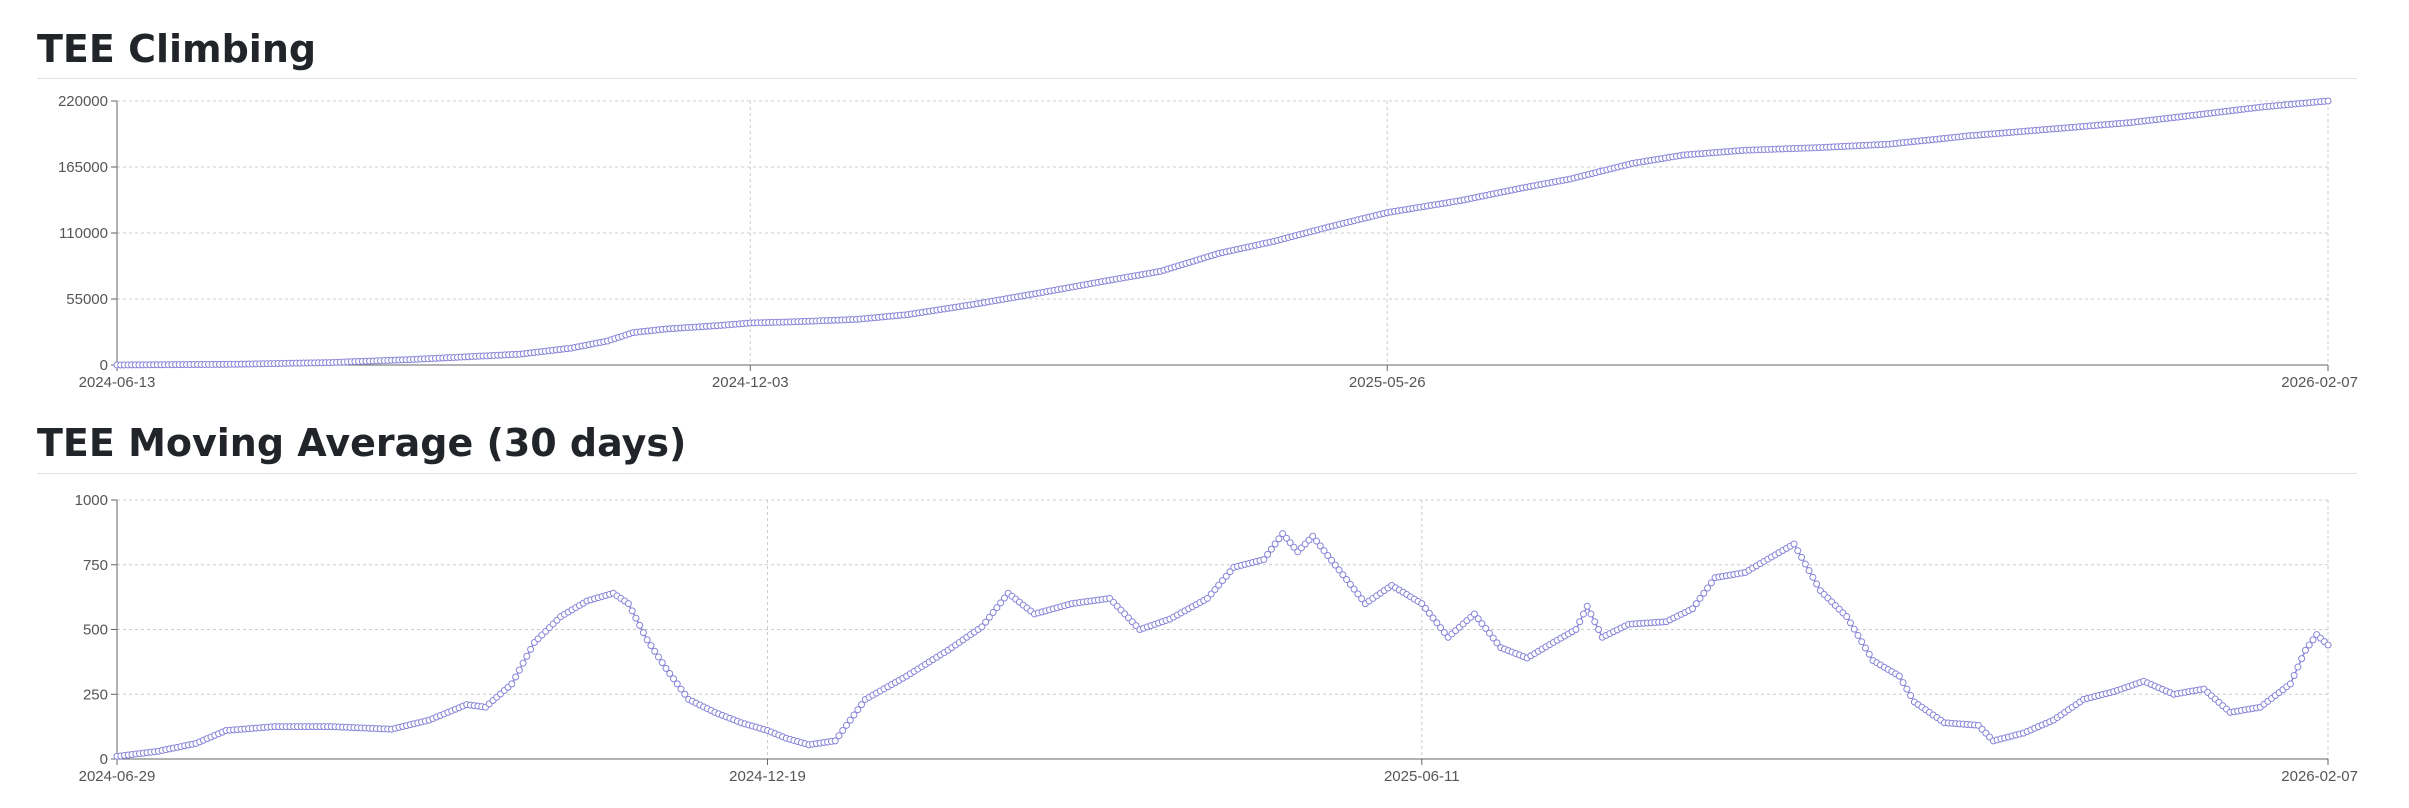 This screenshot has height=808, width=2409. What do you see at coordinates (2319, 382) in the screenshot?
I see `tee-climbing-xtick-label-3: 2026-02-07` at bounding box center [2319, 382].